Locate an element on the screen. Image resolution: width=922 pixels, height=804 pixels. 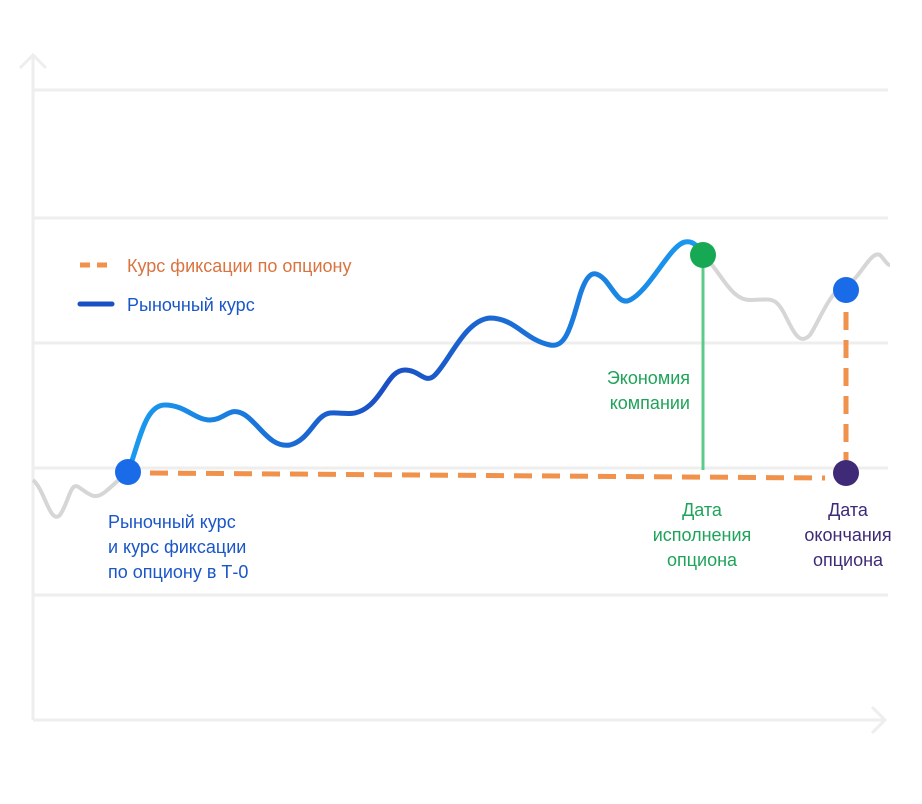
legend-label: Рыночный курс is located at coordinates (191, 305).